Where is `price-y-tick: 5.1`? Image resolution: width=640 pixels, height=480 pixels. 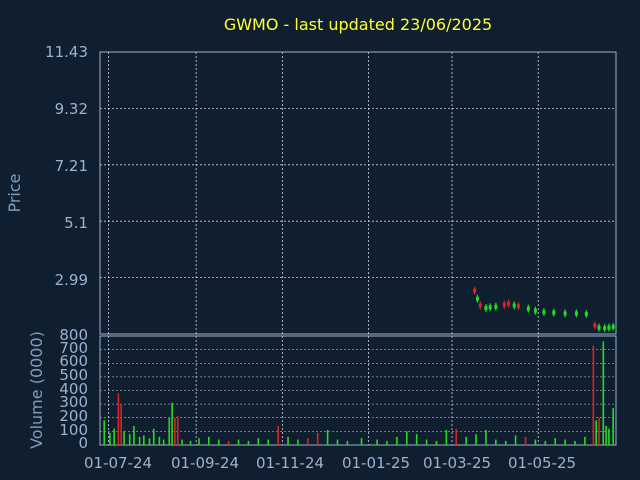 price-y-tick: 5.1 is located at coordinates (76, 223).